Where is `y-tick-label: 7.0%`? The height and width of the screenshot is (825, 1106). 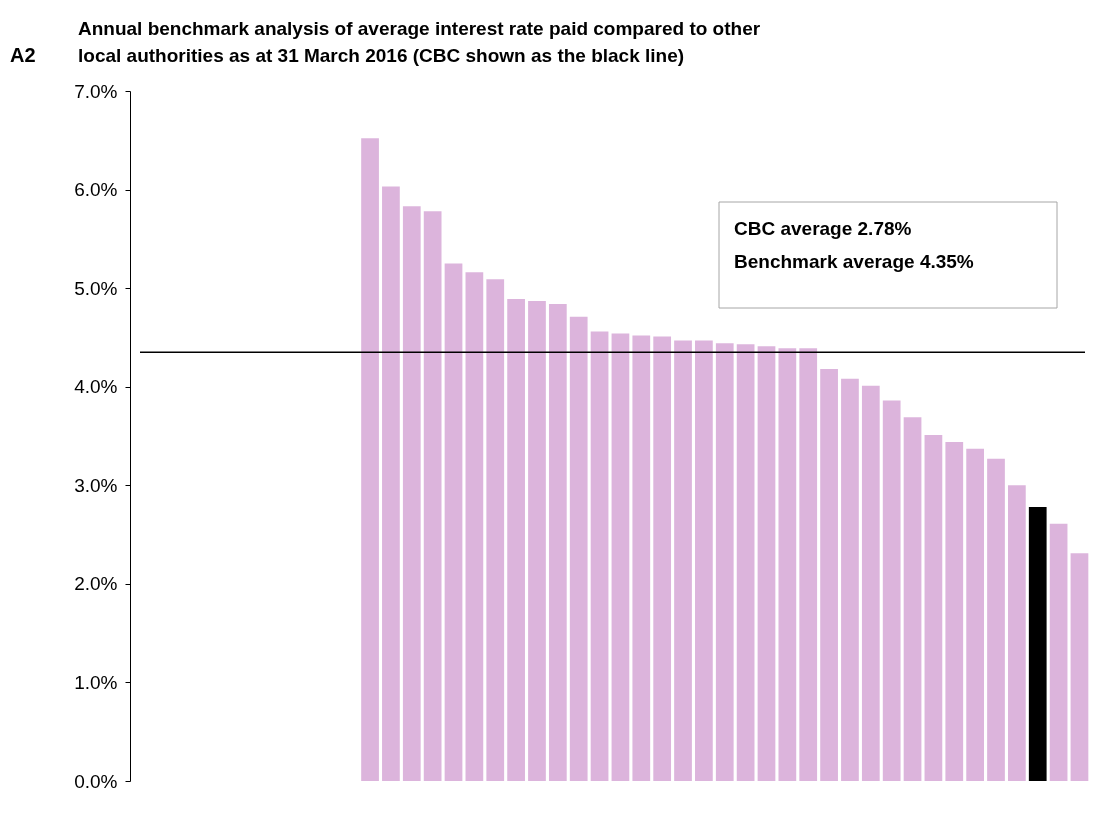
y-tick-label: 7.0% is located at coordinates (96, 91).